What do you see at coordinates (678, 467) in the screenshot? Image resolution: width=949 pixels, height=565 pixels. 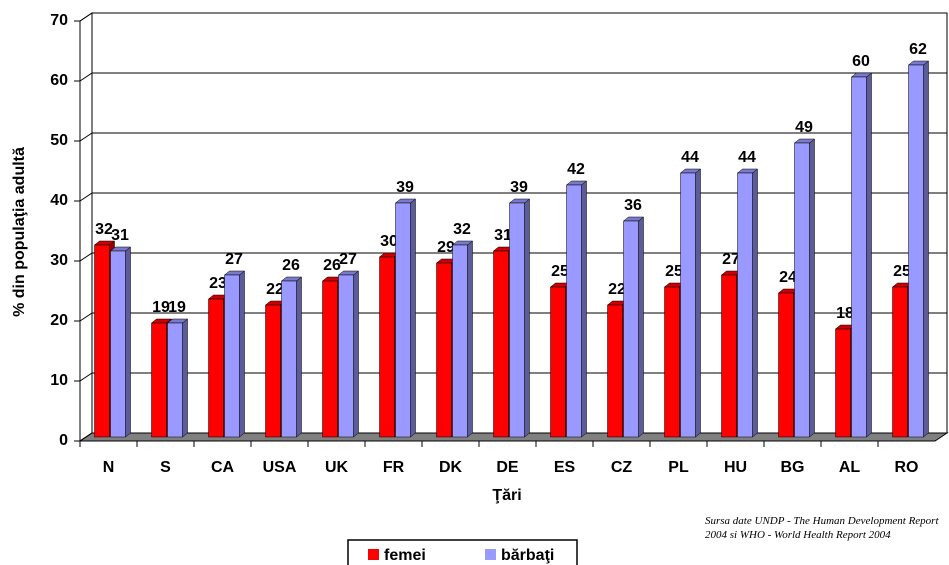 I see `x-tick-label: PL` at bounding box center [678, 467].